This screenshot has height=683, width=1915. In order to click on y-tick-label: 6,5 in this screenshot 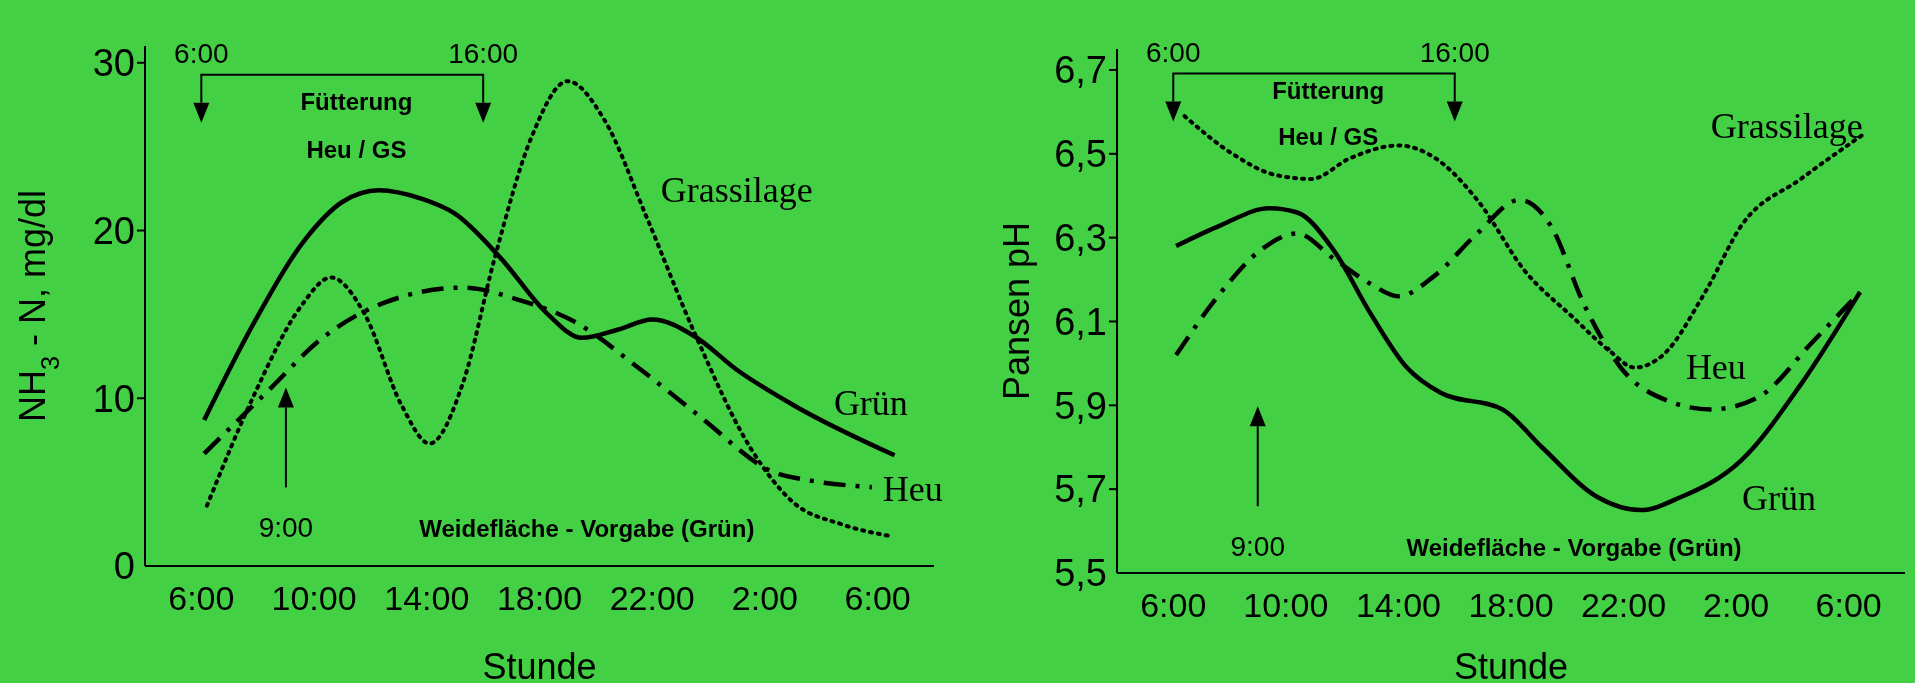, I will do `click(1080, 154)`.